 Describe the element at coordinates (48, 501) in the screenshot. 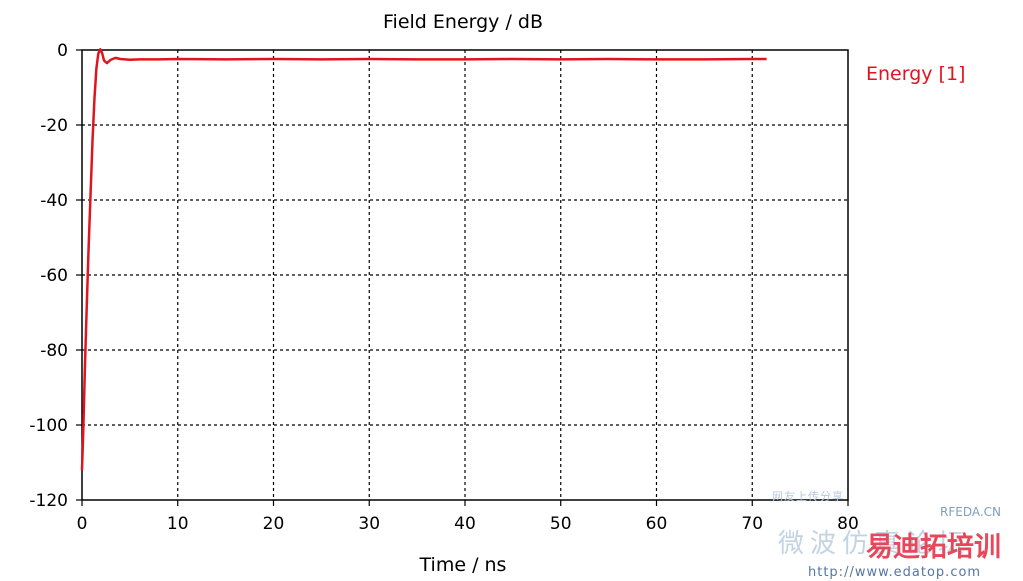

I see `y-tick-label: -120` at that location.